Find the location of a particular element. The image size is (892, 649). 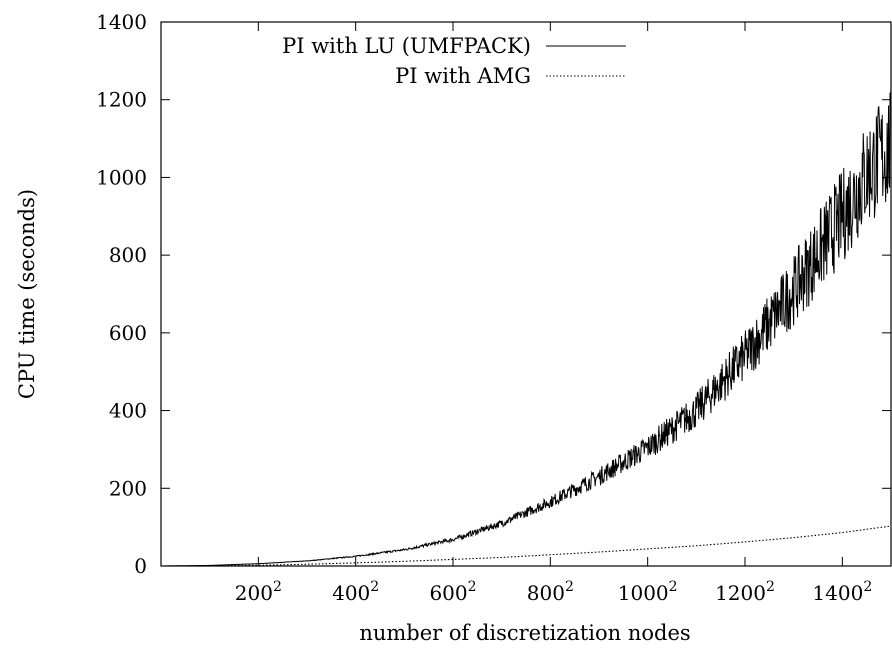

x-tick-base: 200 is located at coordinates (254, 593).